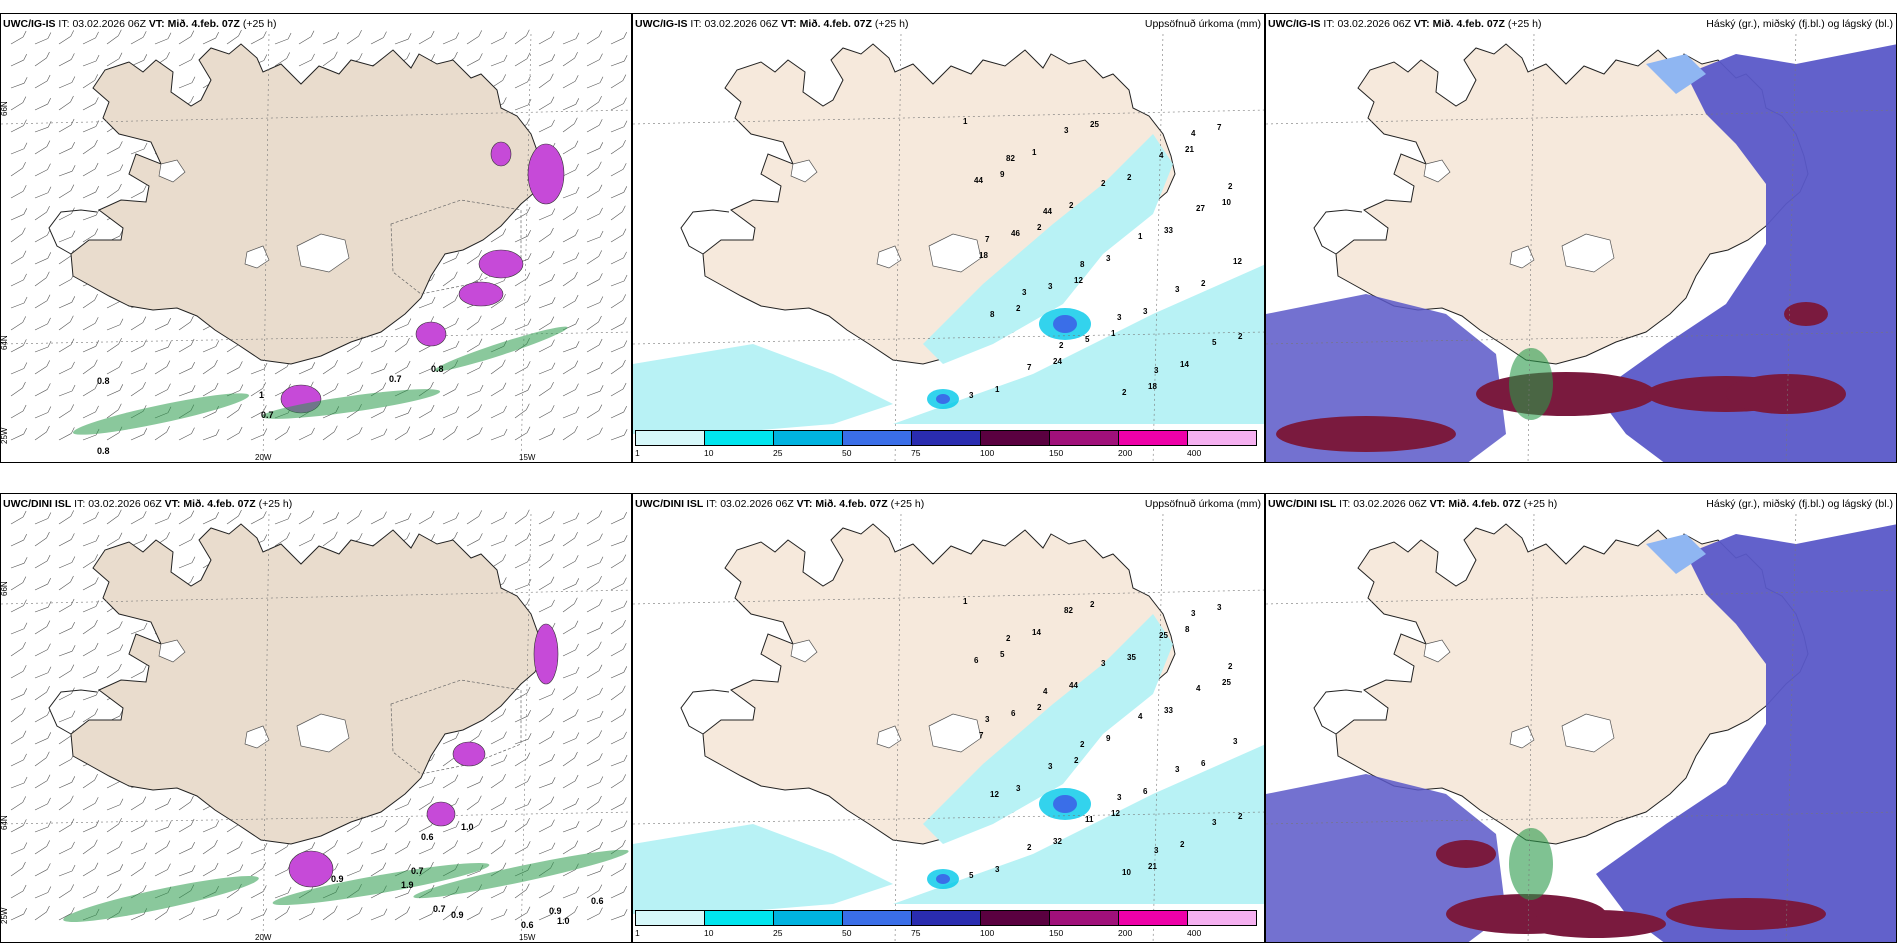 The image size is (1900, 950). What do you see at coordinates (1108, 738) in the screenshot?
I see `precip-value-label: 9` at bounding box center [1108, 738].